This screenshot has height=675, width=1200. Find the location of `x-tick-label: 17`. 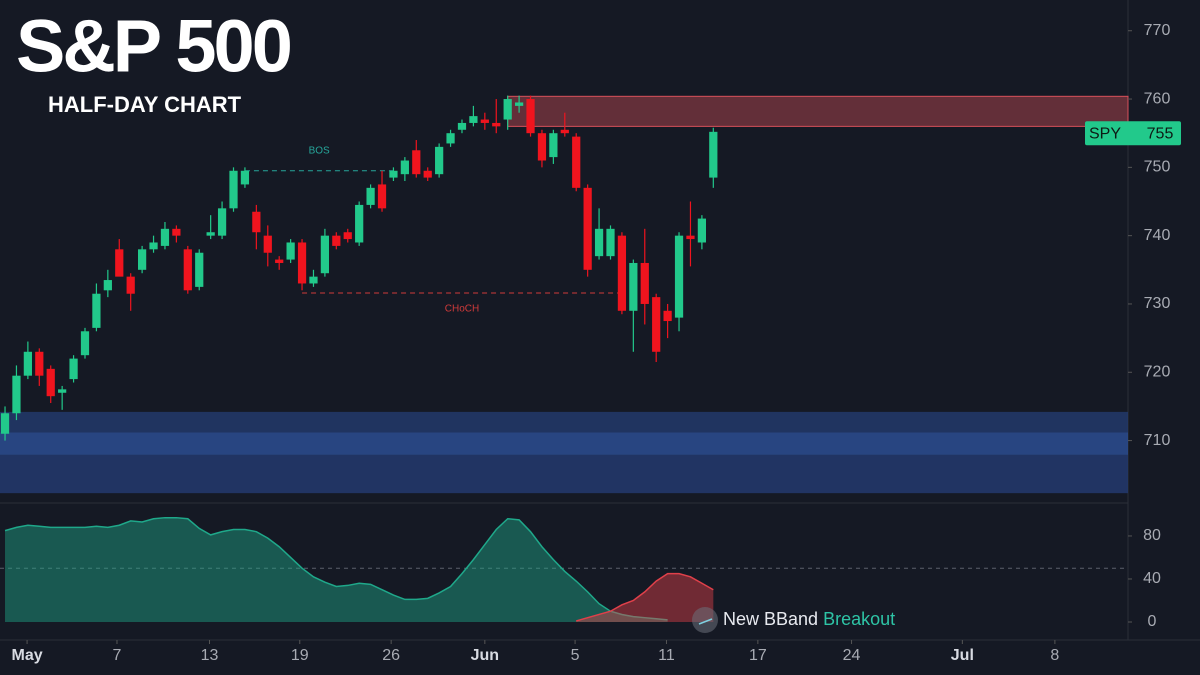

x-tick-label: 17 is located at coordinates (758, 655).